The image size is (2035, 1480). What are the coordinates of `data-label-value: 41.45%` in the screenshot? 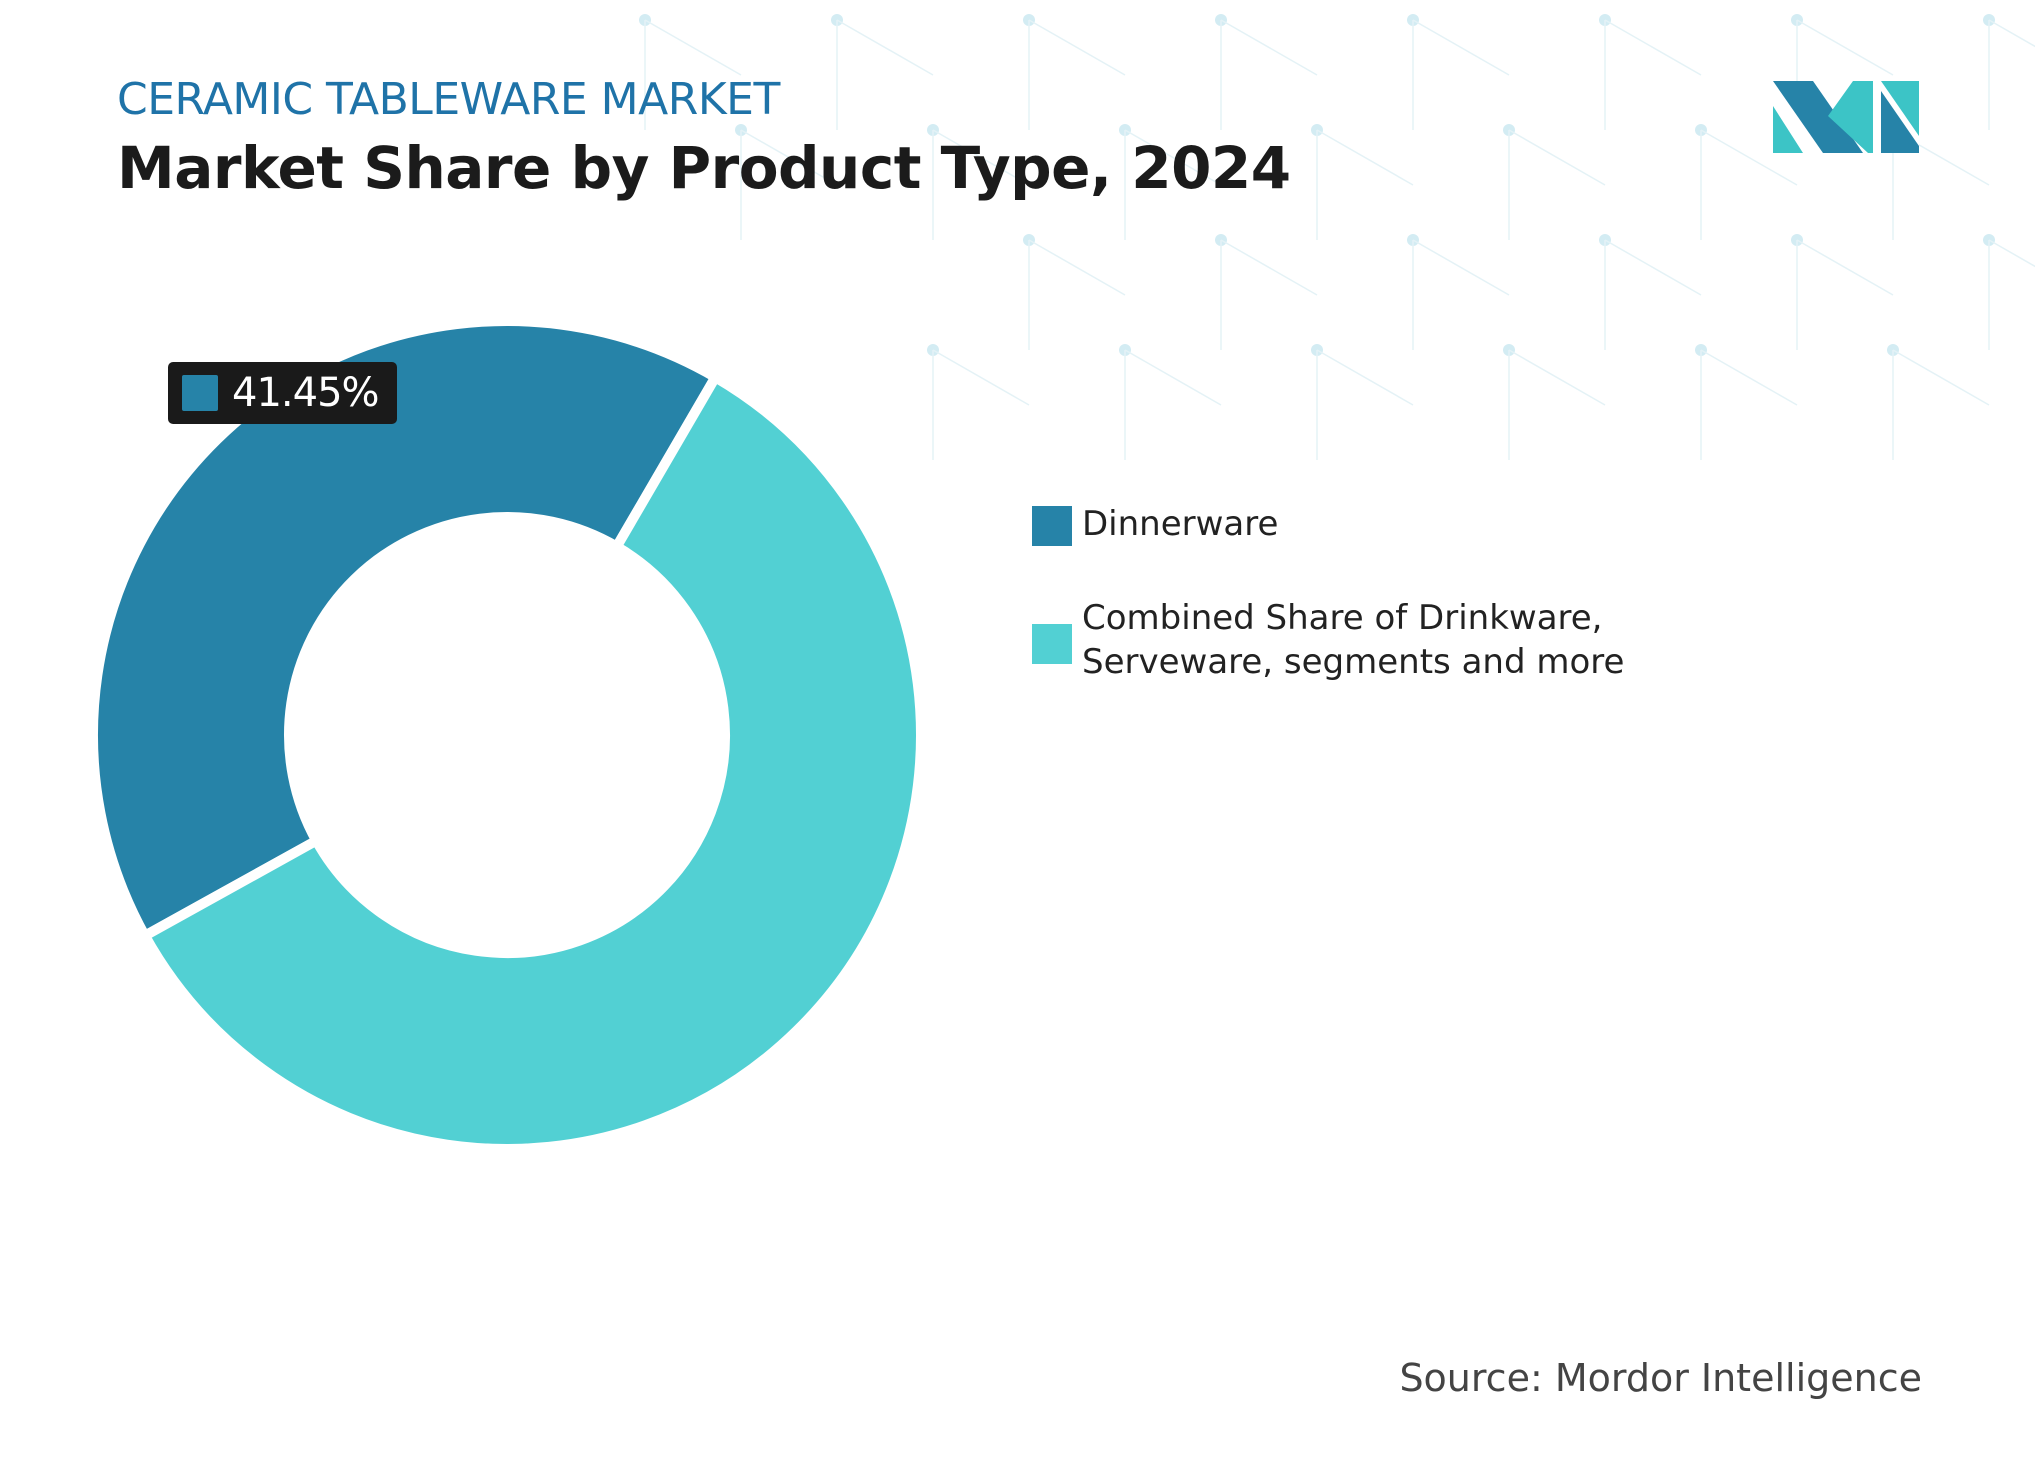 It's located at (306, 393).